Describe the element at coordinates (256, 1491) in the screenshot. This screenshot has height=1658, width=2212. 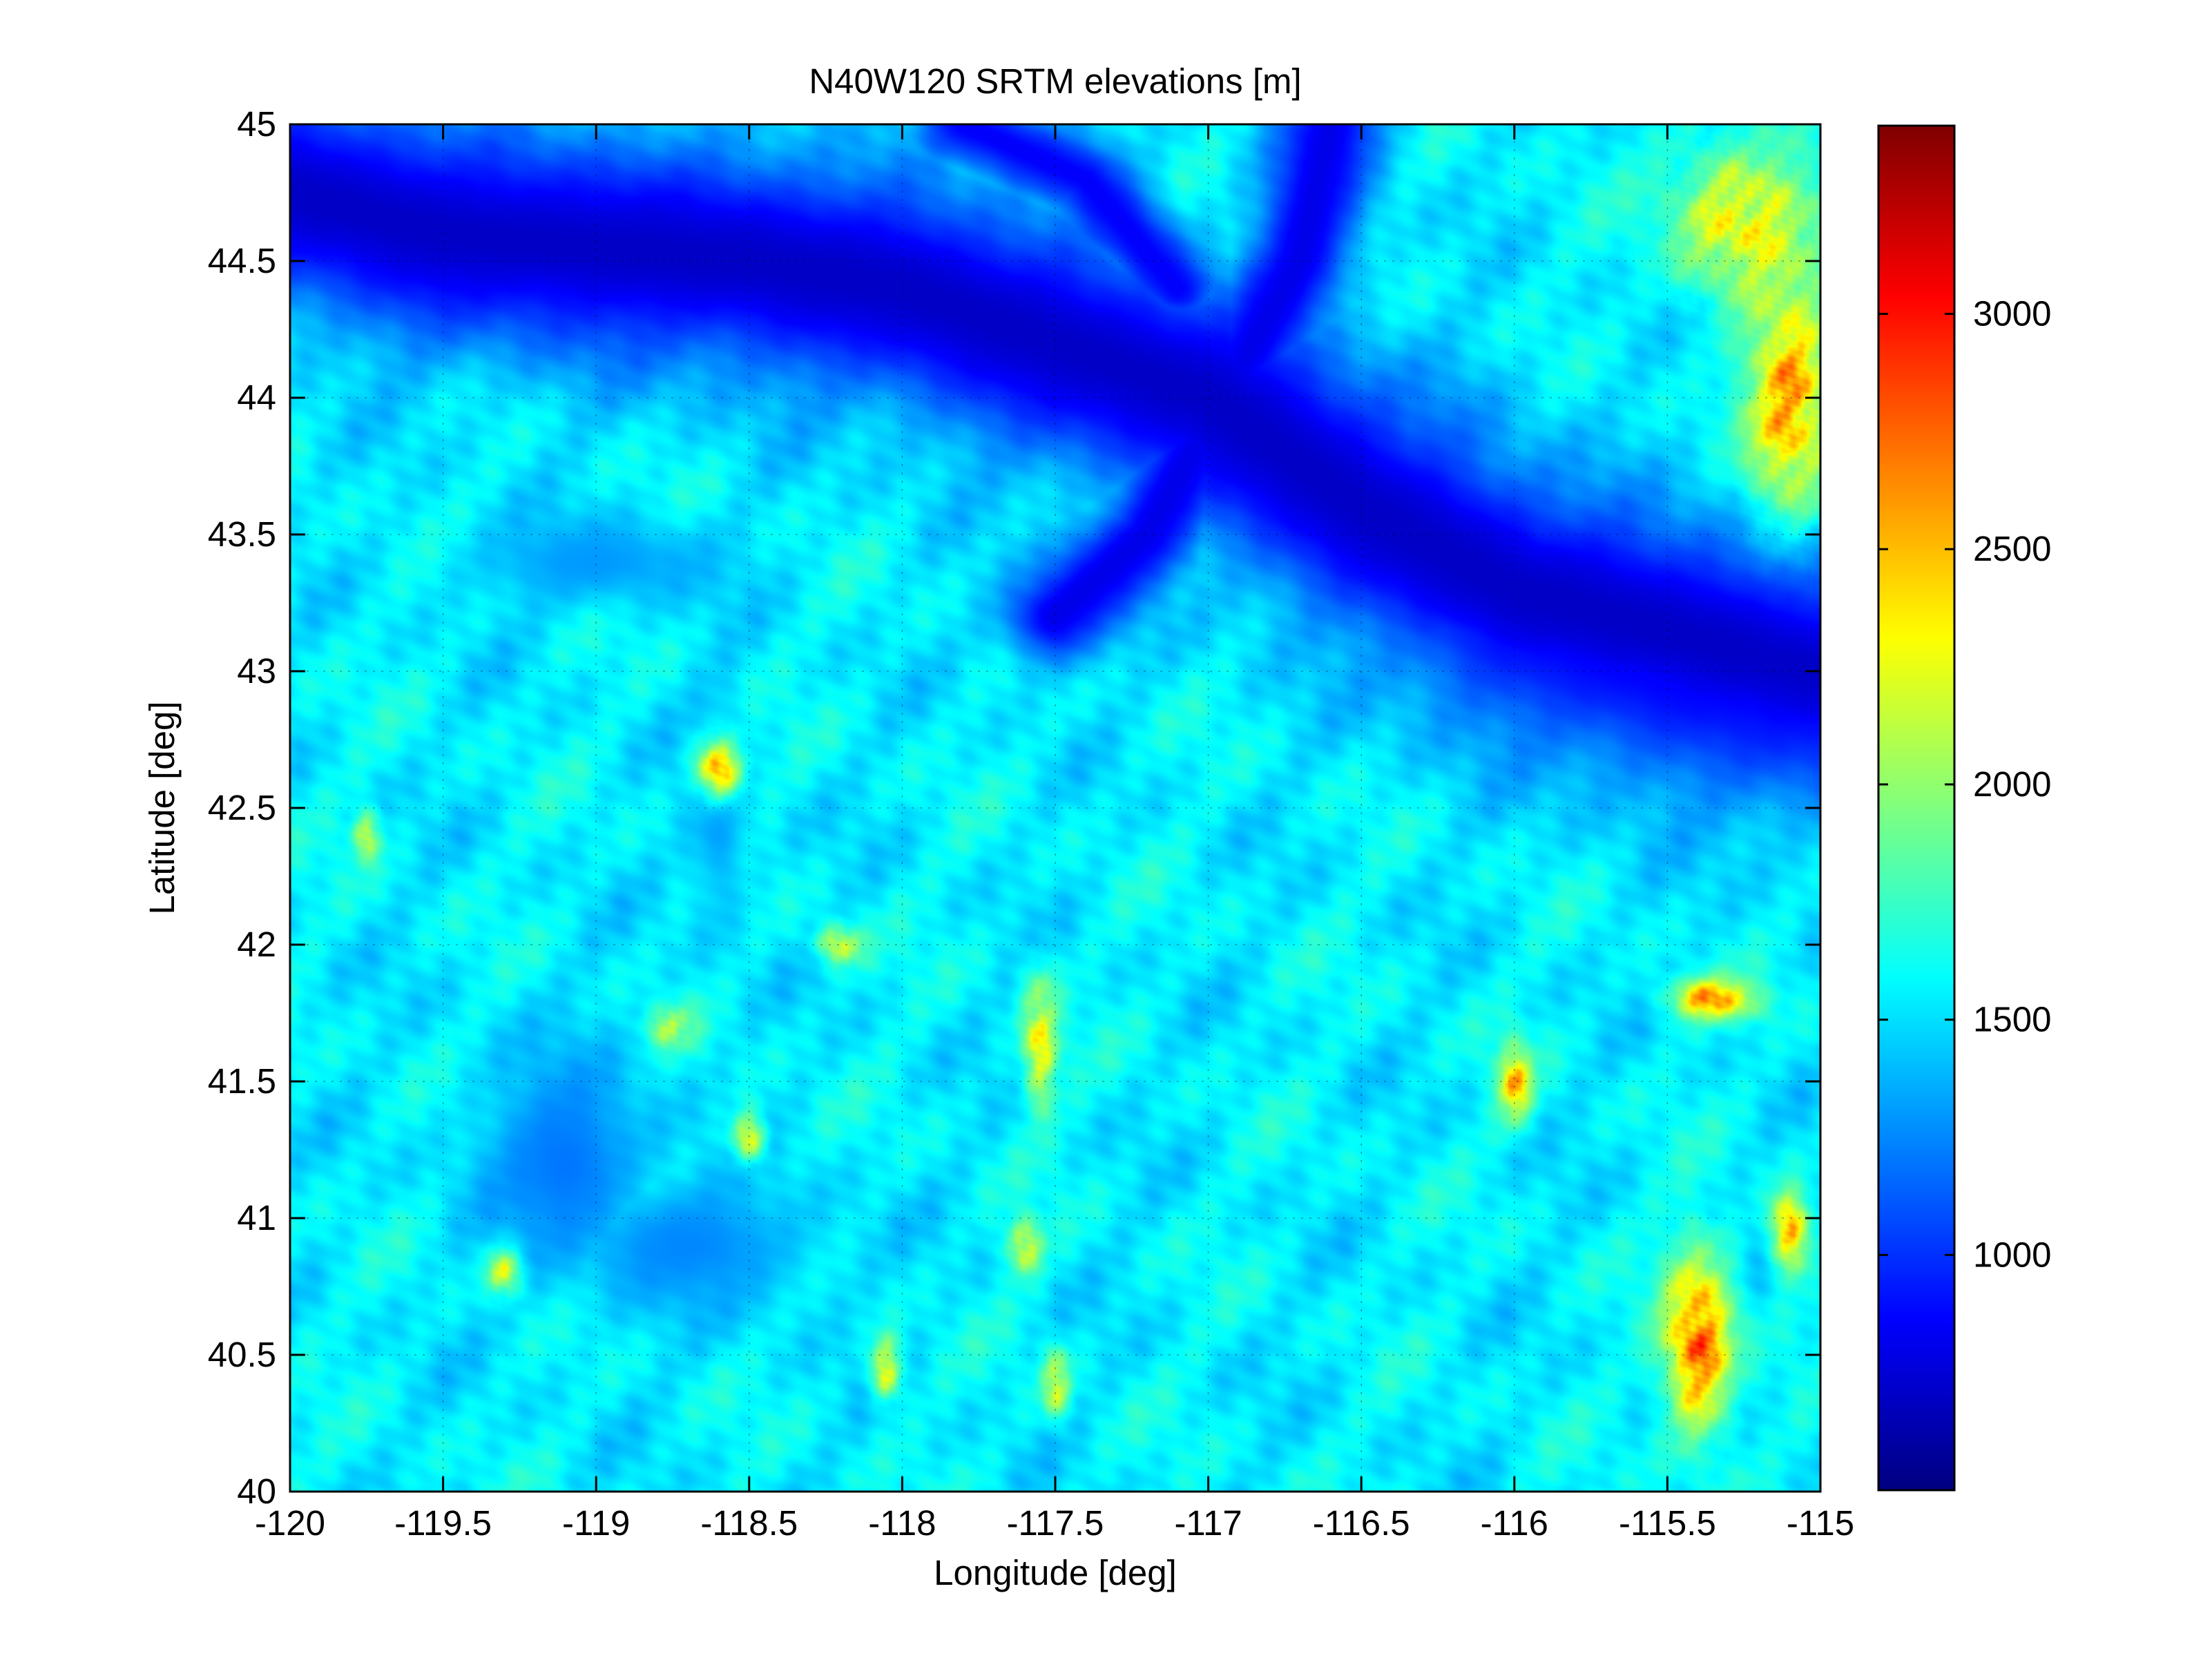
I see `y-tick-label: 40` at that location.